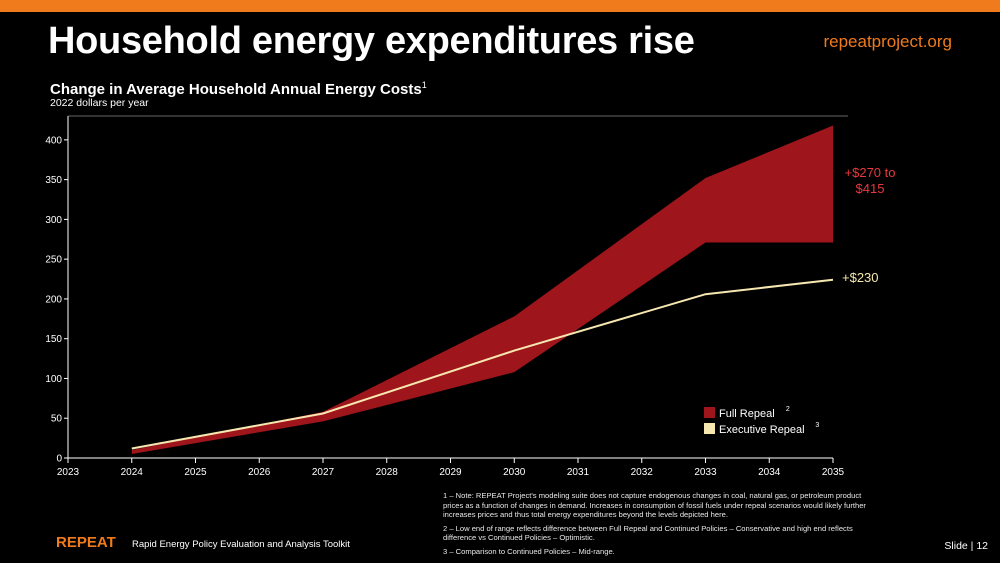 This screenshot has height=563, width=1000. I want to click on y-tick-label: 350, so click(53, 180).